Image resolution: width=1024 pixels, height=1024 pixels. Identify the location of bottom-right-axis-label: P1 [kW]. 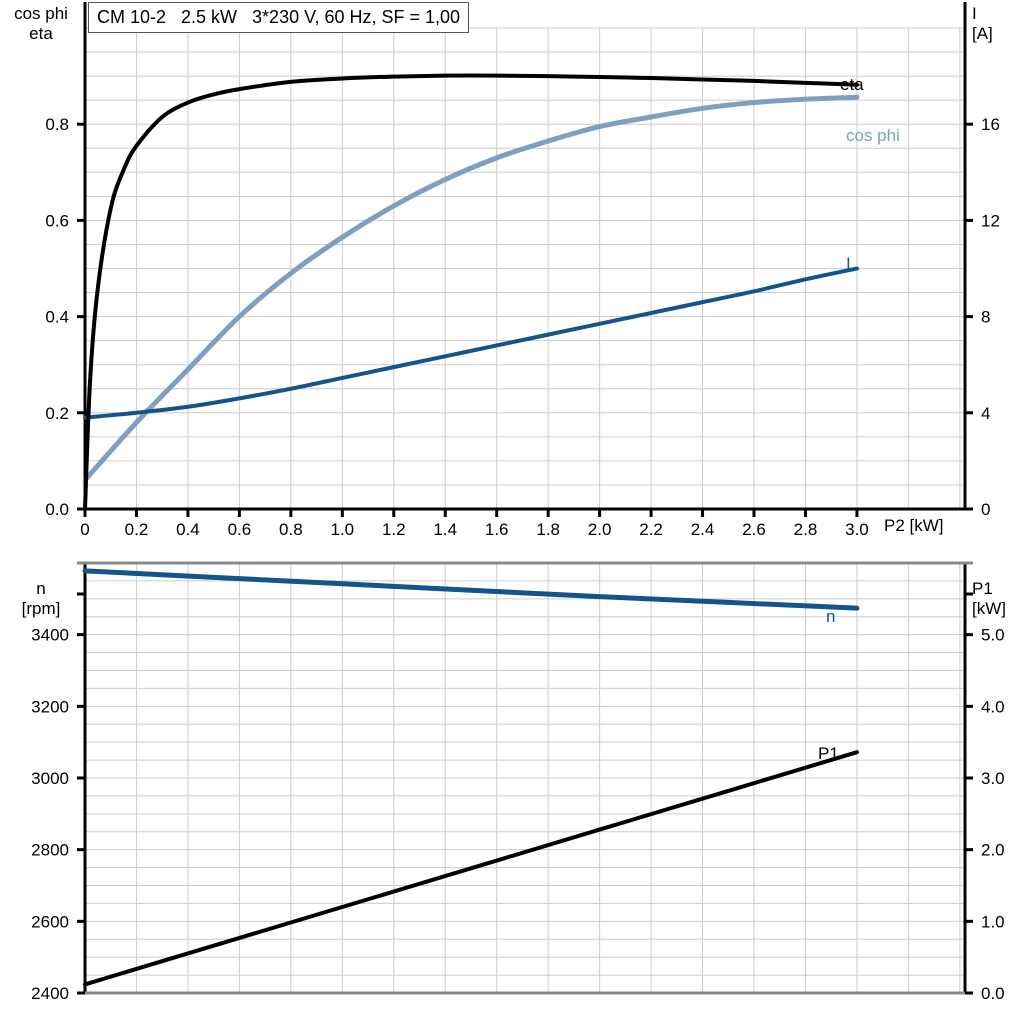
(989, 598).